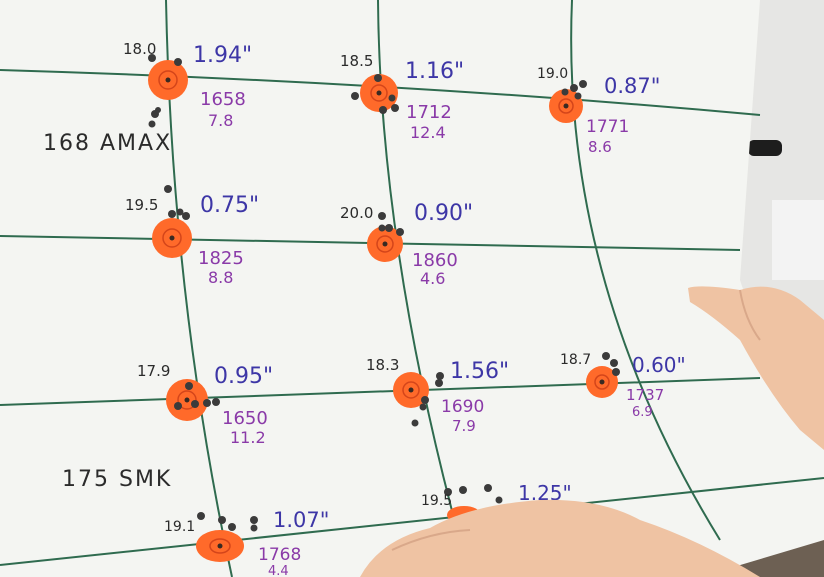  Describe the element at coordinates (429, 112) in the screenshot. I see `velocity-label: 1712` at that location.